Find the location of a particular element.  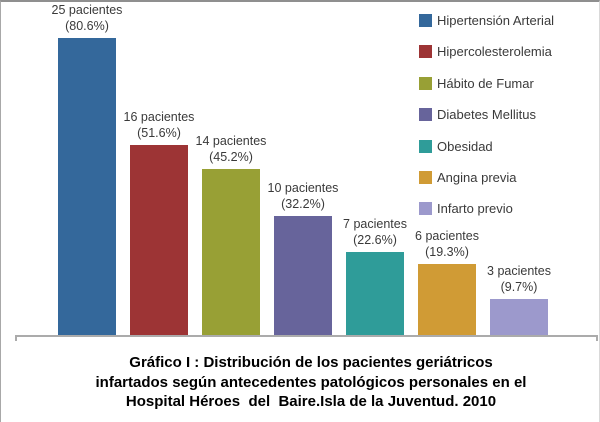

bar-percent-text: (9.7%) is located at coordinates (519, 287).